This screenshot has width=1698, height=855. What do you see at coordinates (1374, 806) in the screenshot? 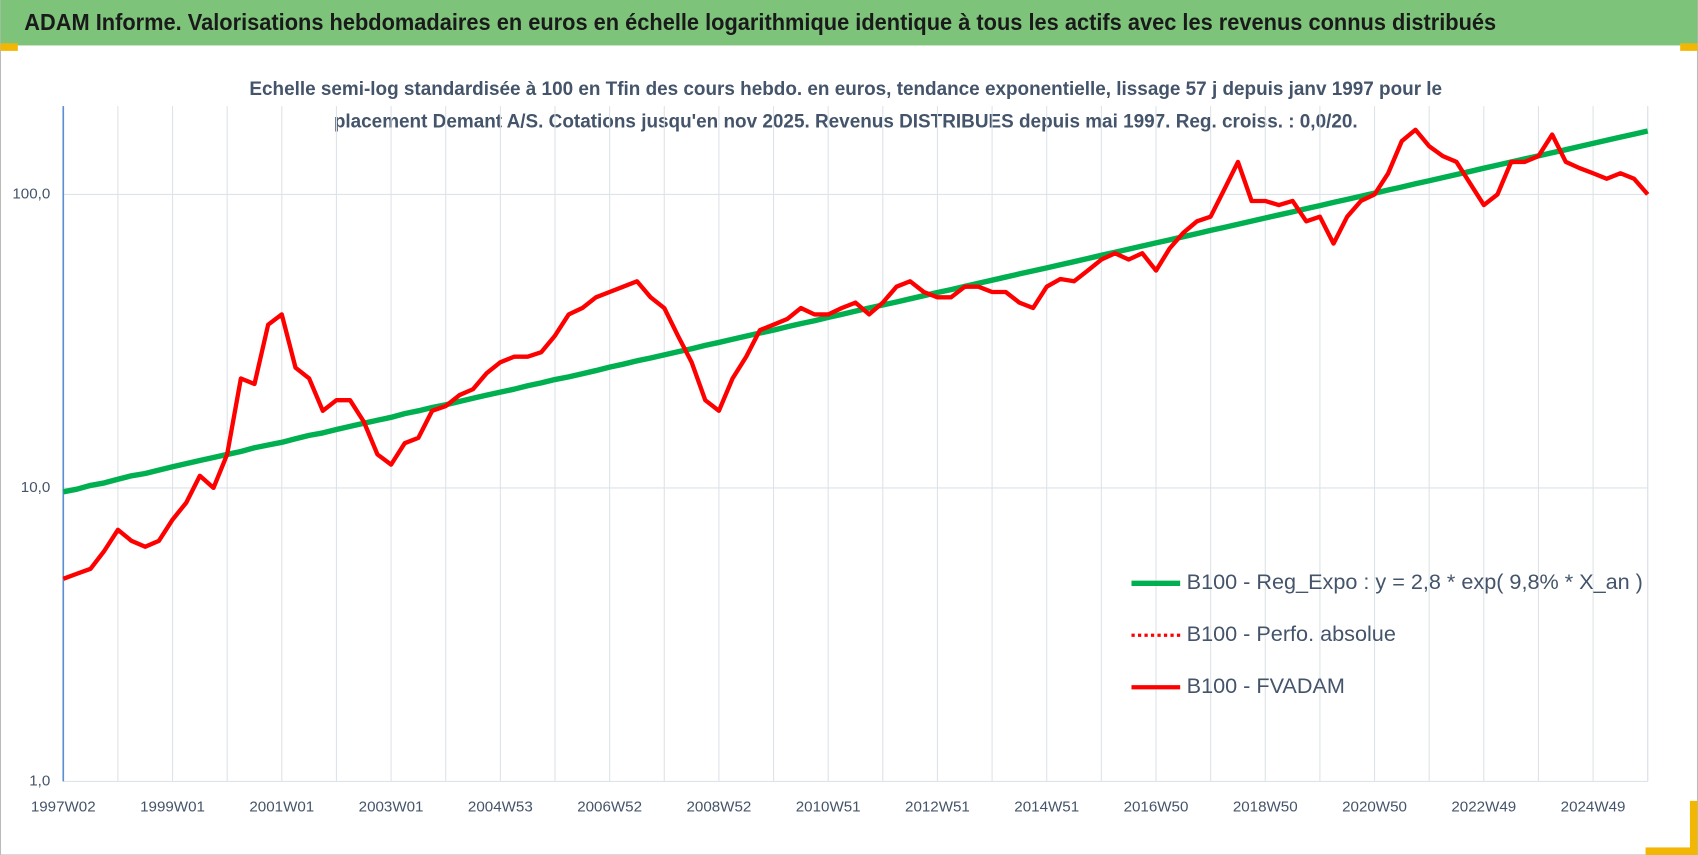
I see `x-tick-label: 2020W50` at bounding box center [1374, 806].